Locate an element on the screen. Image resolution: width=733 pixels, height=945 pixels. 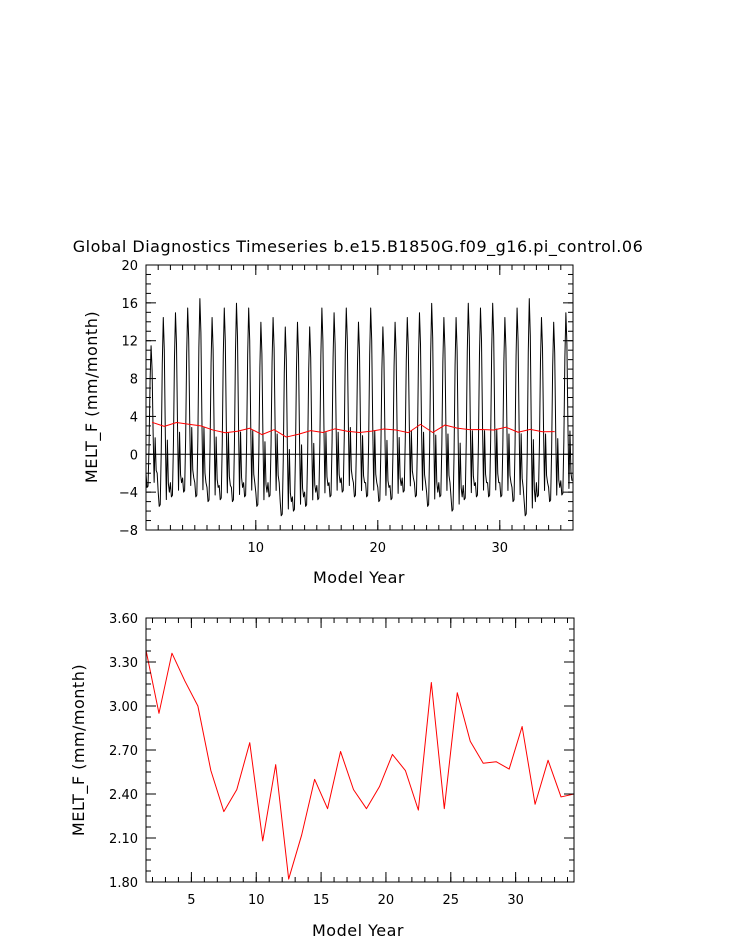
chart1-y-tick-label: 16 is located at coordinates (129, 304).